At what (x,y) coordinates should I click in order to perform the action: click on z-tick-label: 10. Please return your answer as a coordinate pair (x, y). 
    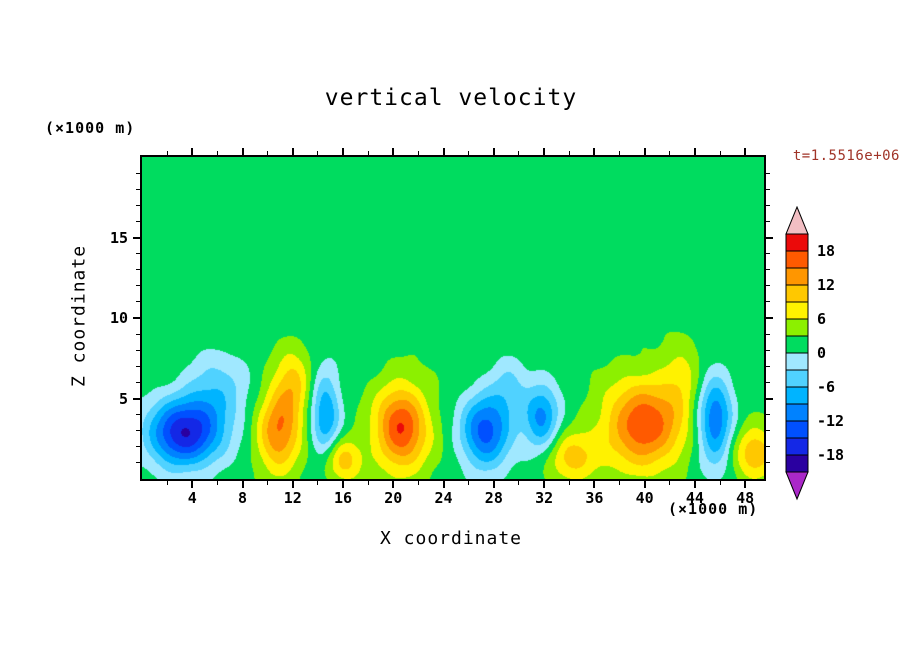
    Looking at the image, I should click on (118, 318).